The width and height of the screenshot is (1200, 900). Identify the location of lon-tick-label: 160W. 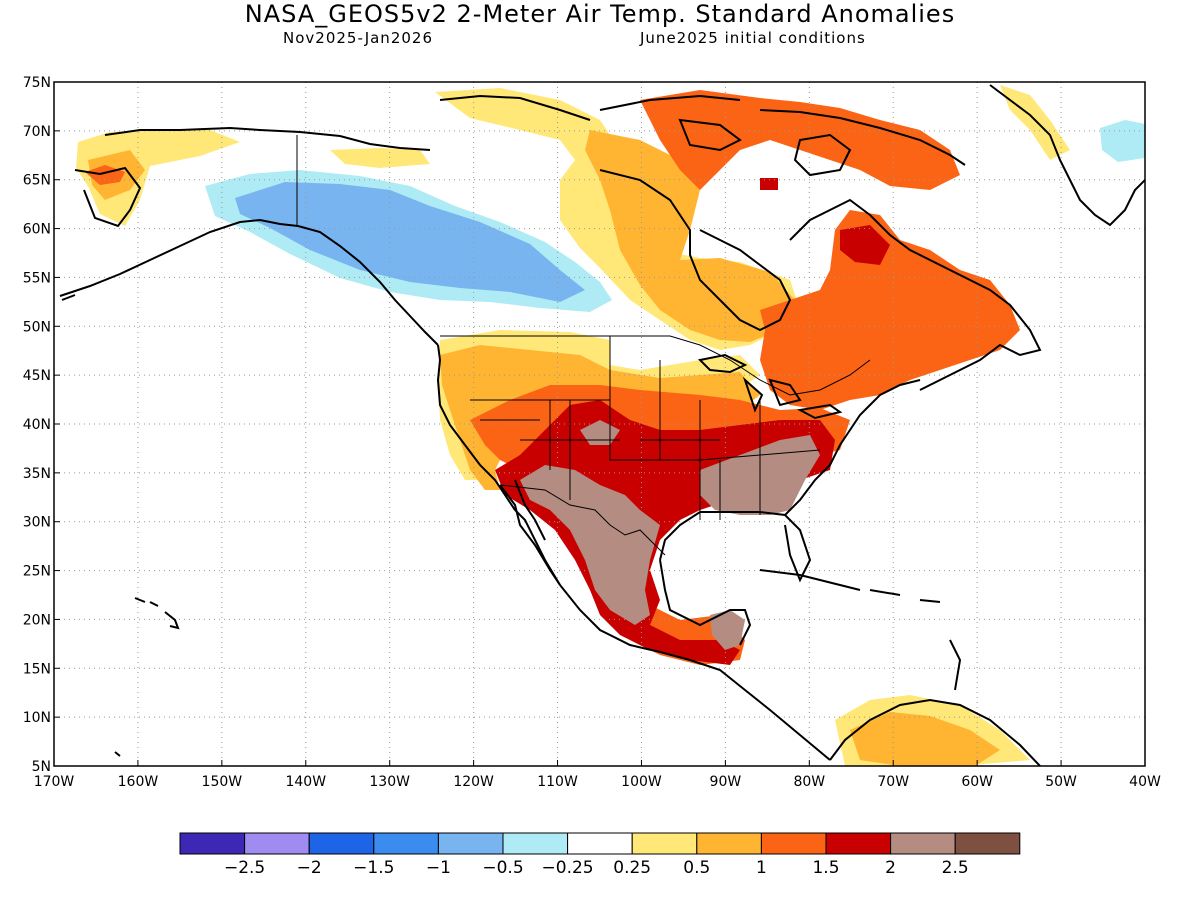
(138, 782).